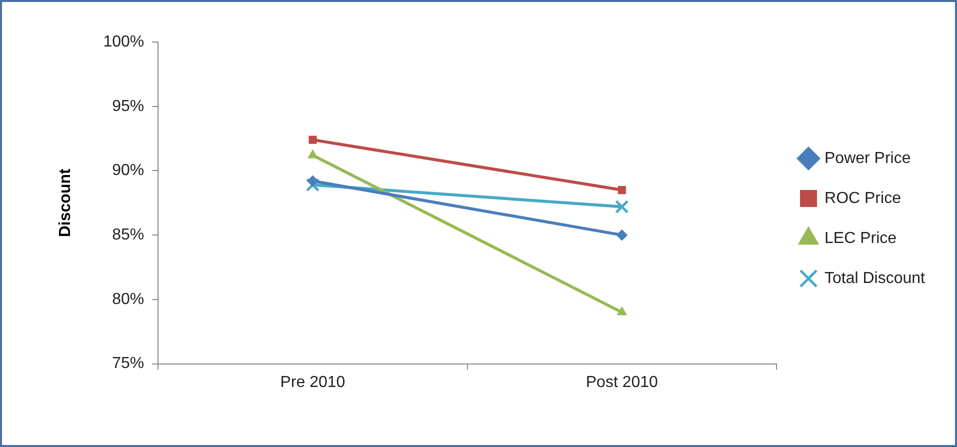 The width and height of the screenshot is (957, 447). Describe the element at coordinates (123, 41) in the screenshot. I see `y-tick-label: 100%` at that location.